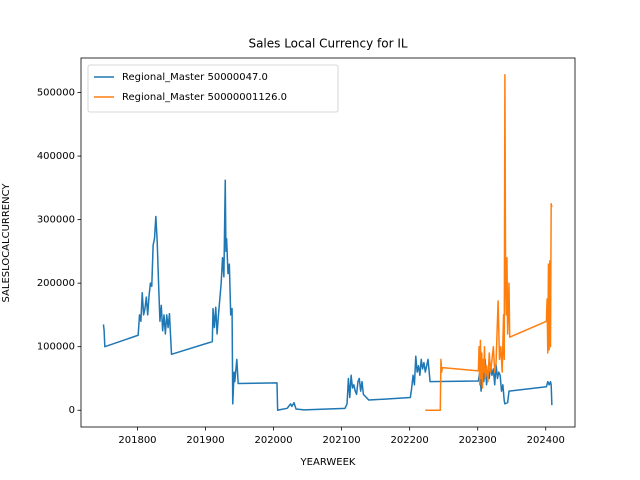  I want to click on x-tick-label: 202100, so click(342, 440).